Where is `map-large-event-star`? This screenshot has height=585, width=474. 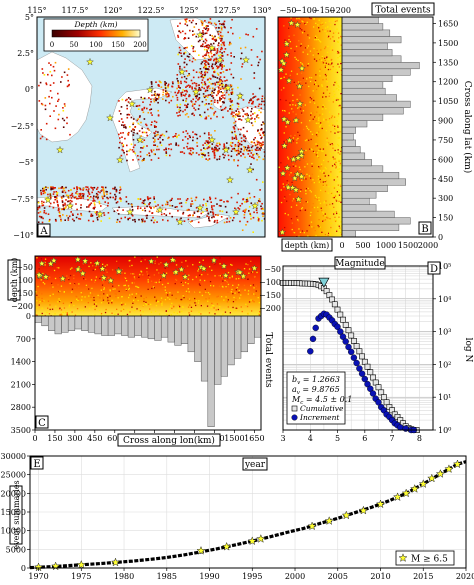
map-large-event-star is located at coordinates (220, 59).